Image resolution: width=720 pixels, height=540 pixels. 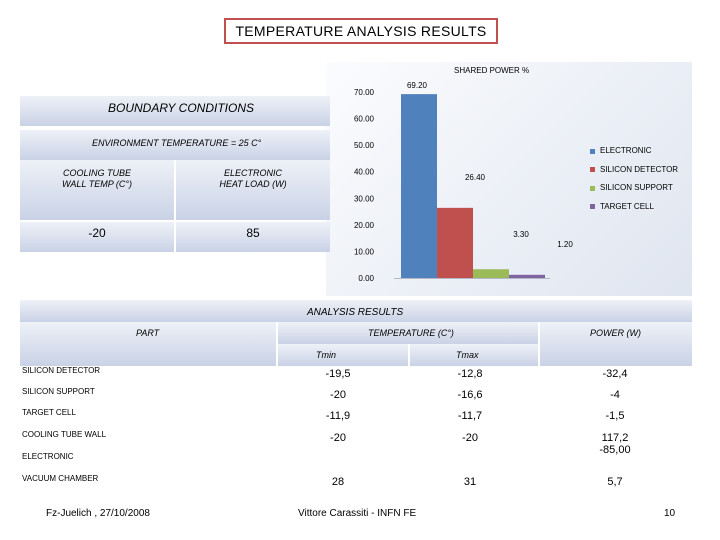 I want to click on tmin-header-cell: Tmin, so click(x=343, y=355).